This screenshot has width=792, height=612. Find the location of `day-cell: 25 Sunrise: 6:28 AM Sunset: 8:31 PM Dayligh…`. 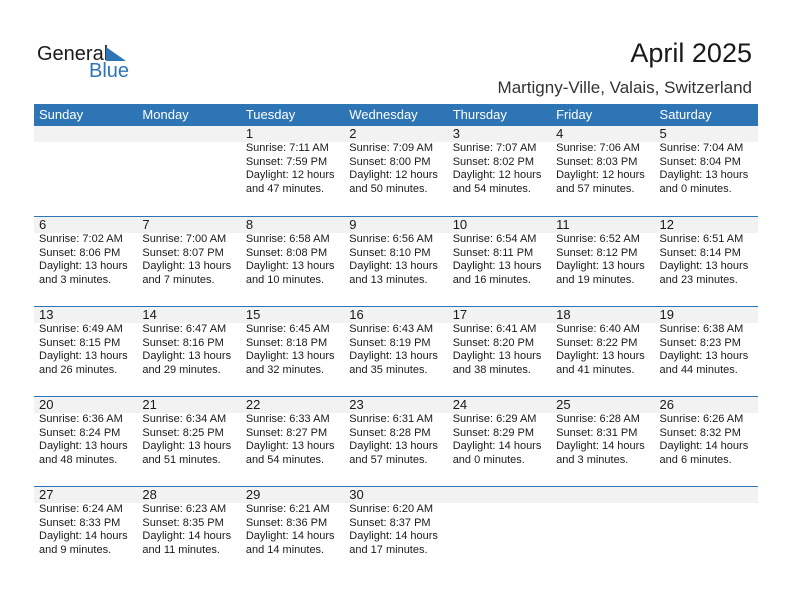

day-cell: 25 Sunrise: 6:28 AM Sunset: 8:31 PM Dayligh… is located at coordinates (602, 441).